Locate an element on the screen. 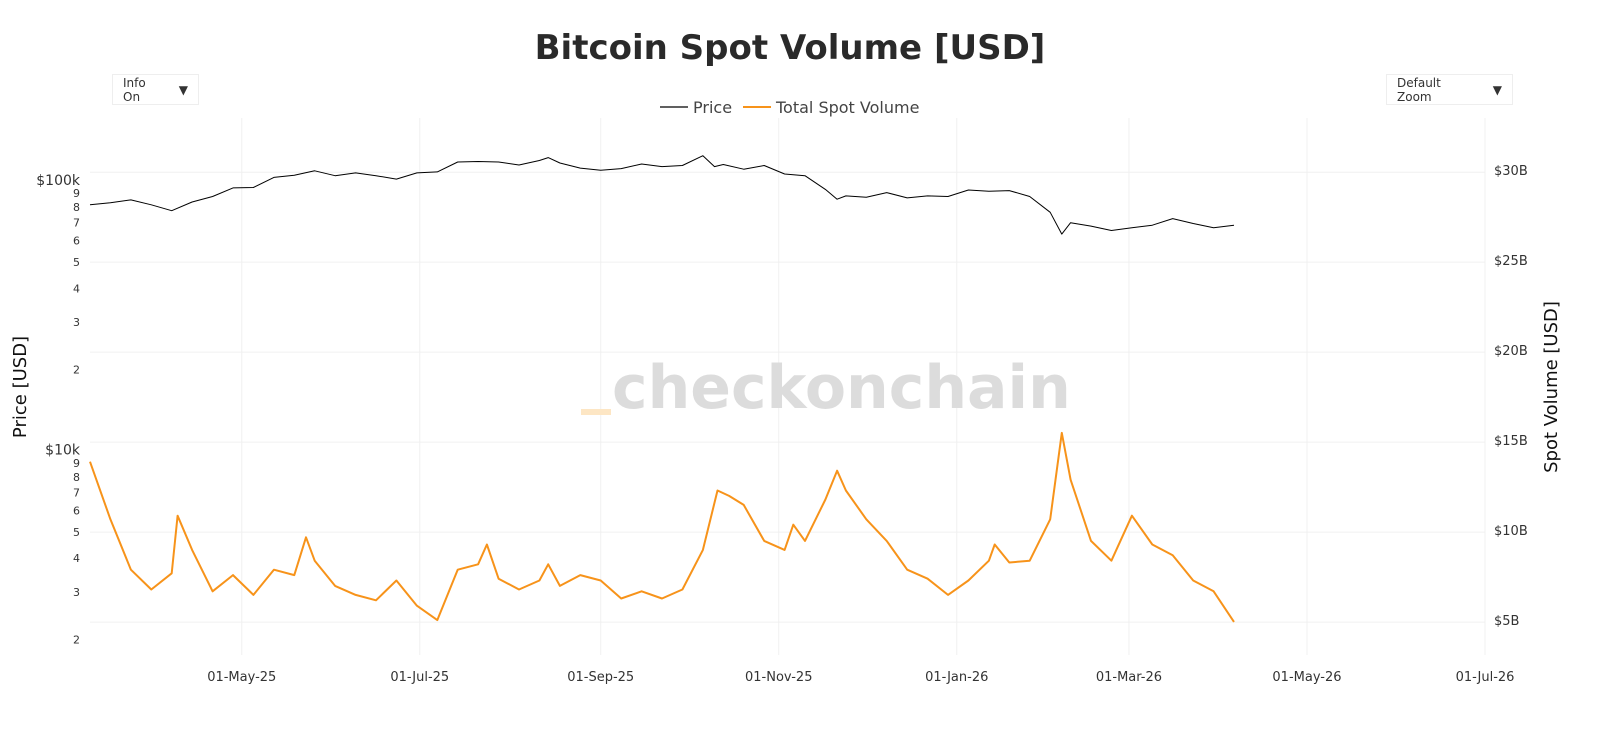 This screenshot has height=739, width=1600. y-right-tick-label: $20B is located at coordinates (1511, 351).